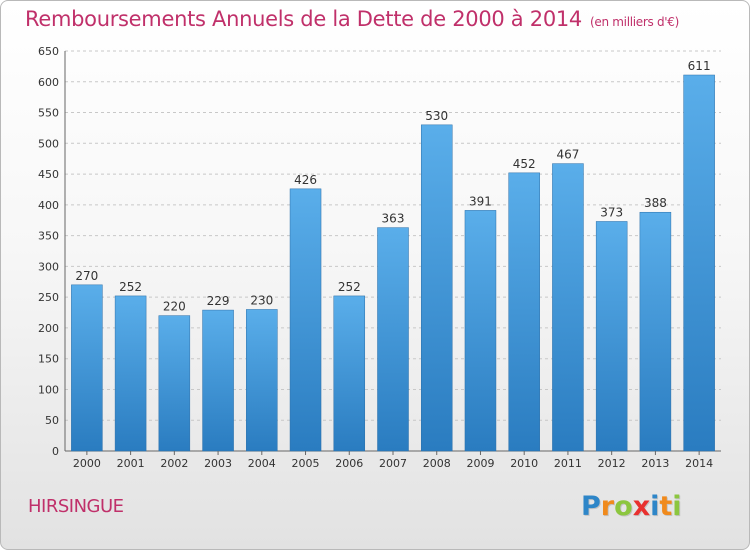 This screenshot has height=550, width=750. I want to click on logo-letter: P, so click(591, 506).